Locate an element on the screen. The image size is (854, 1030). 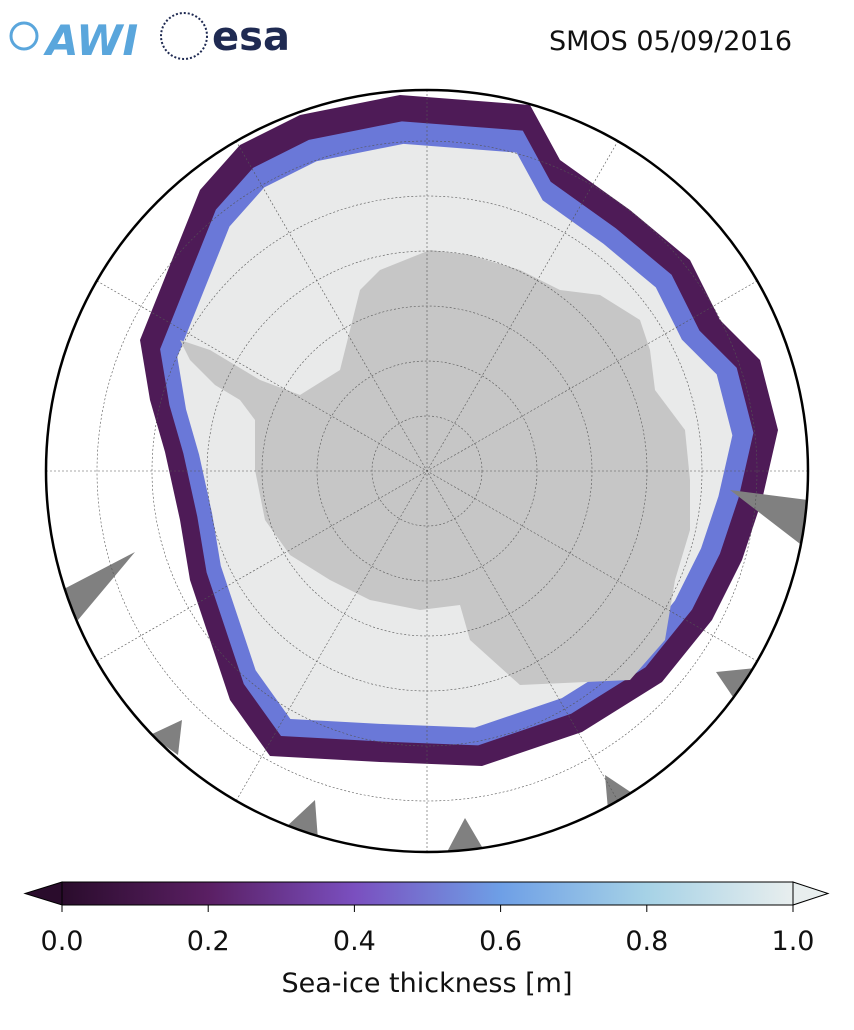
colorbar-label: Sea-ice thickness [m] is located at coordinates (426, 983).